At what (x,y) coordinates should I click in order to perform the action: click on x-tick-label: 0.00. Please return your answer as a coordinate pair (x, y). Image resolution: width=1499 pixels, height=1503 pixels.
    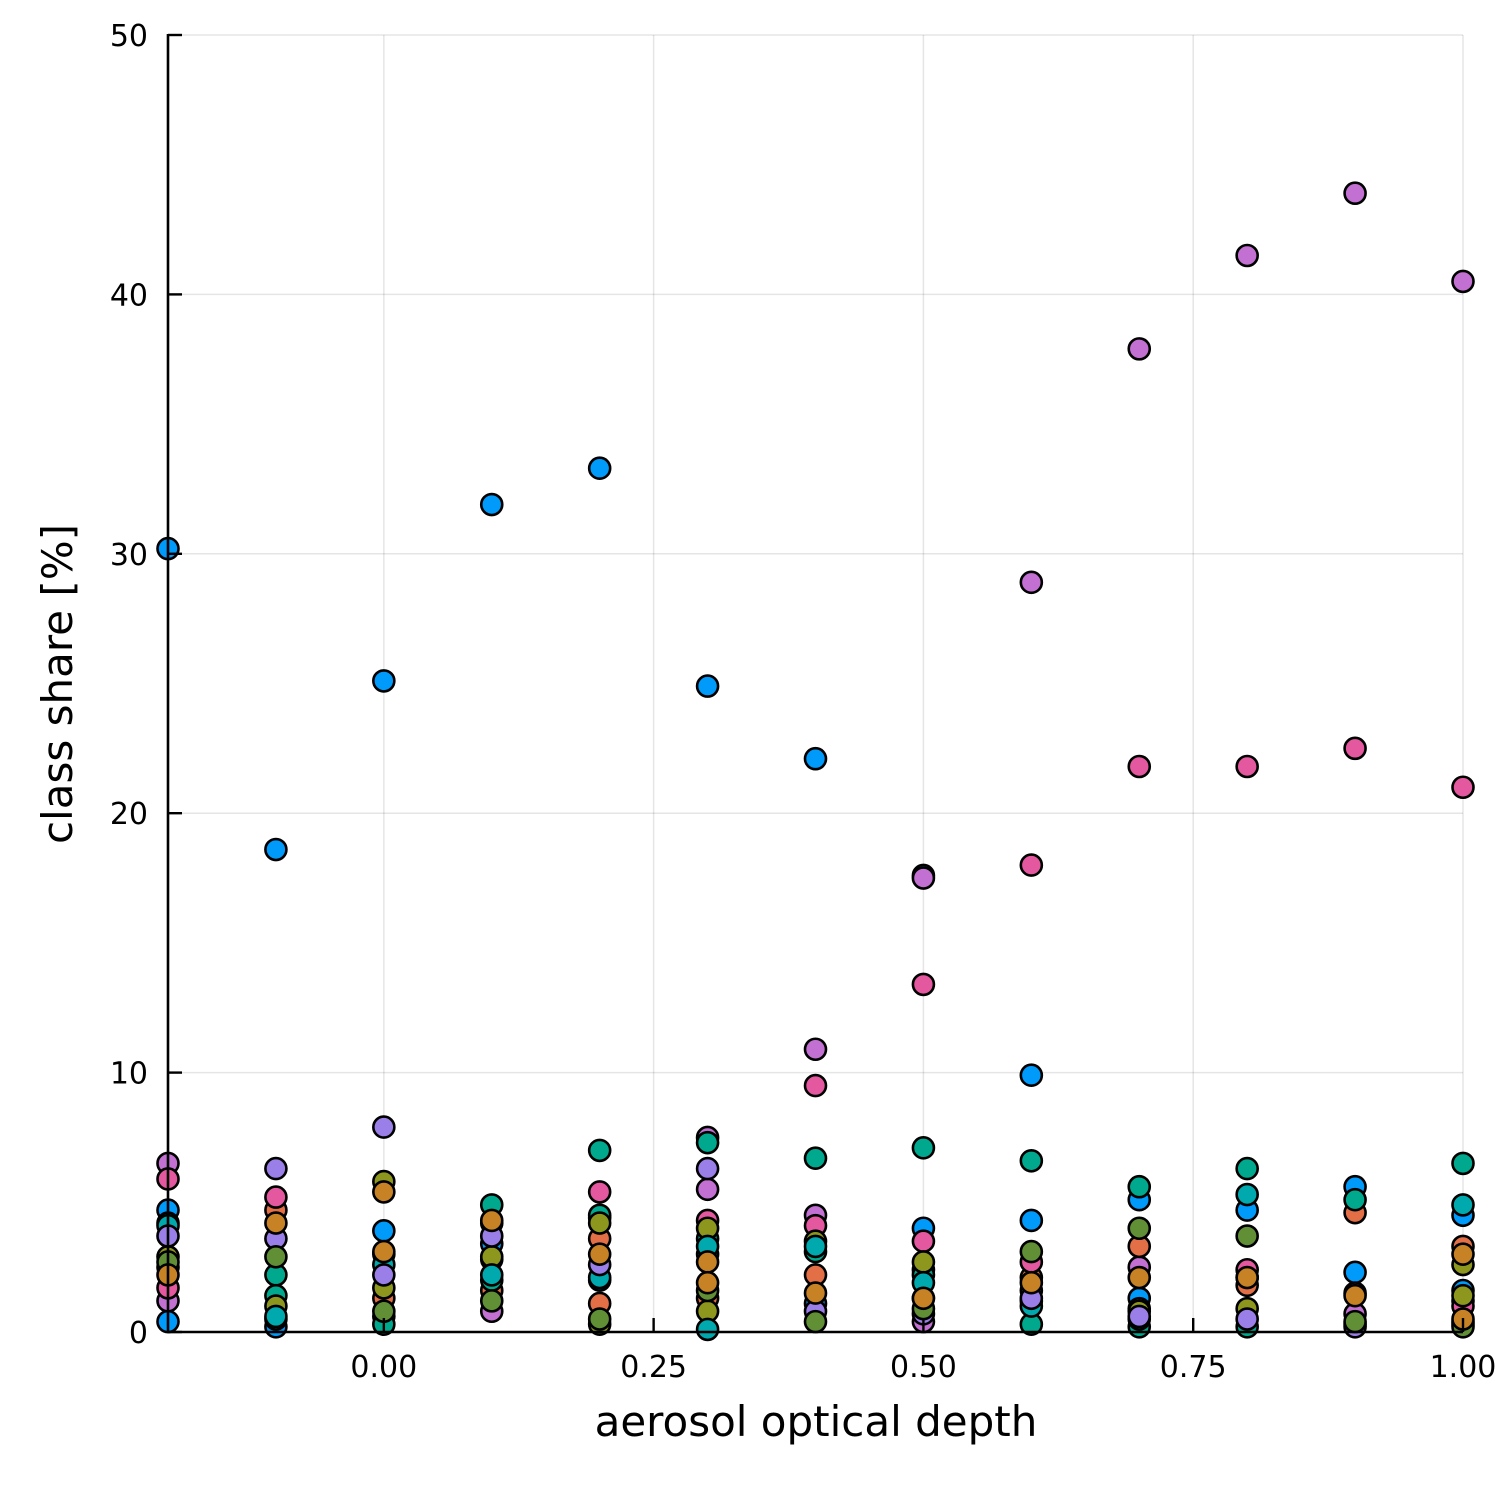
    Looking at the image, I should click on (383, 1367).